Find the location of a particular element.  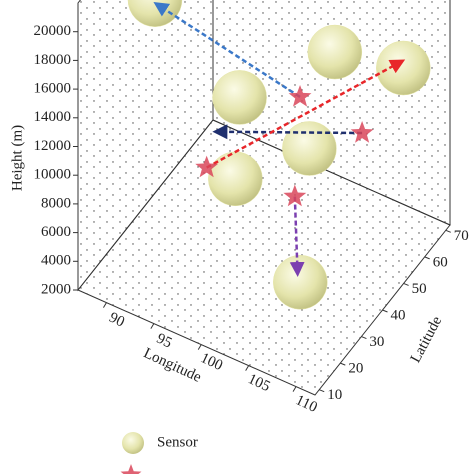

z-axis-title: Height (m) is located at coordinates (17, 158).